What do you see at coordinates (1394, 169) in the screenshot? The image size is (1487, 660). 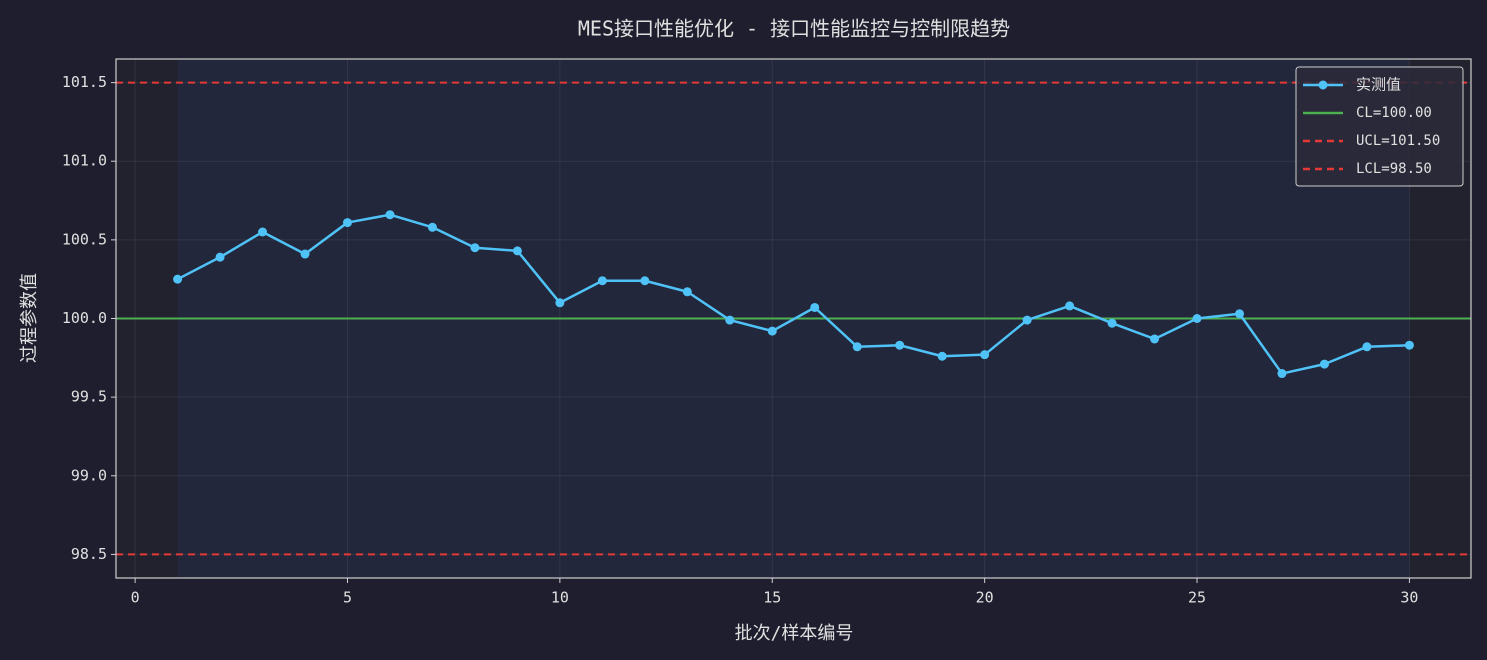 I see `legend-label: LCL=98.50` at bounding box center [1394, 169].